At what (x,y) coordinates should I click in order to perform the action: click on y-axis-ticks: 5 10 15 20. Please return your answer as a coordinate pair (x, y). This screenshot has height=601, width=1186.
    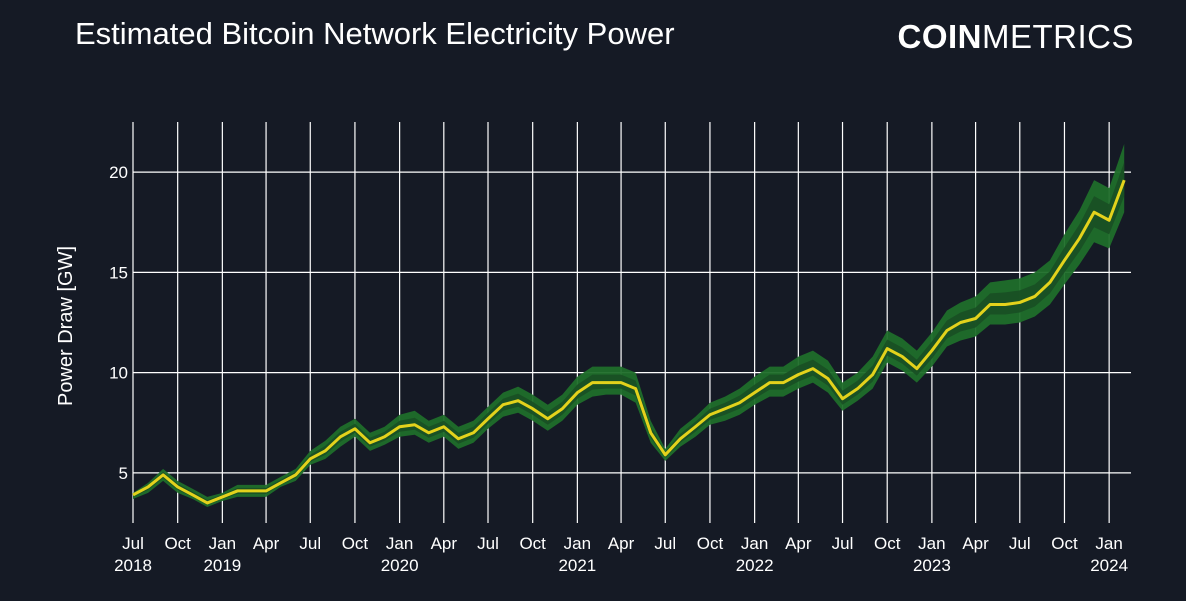
    Looking at the image, I should click on (118, 323).